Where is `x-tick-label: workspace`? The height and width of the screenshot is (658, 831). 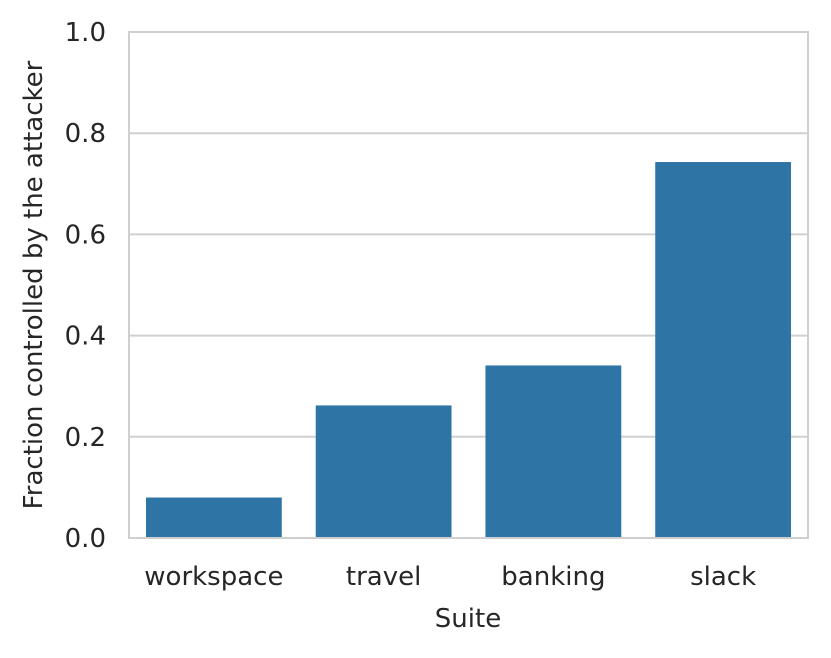
x-tick-label: workspace is located at coordinates (213, 577).